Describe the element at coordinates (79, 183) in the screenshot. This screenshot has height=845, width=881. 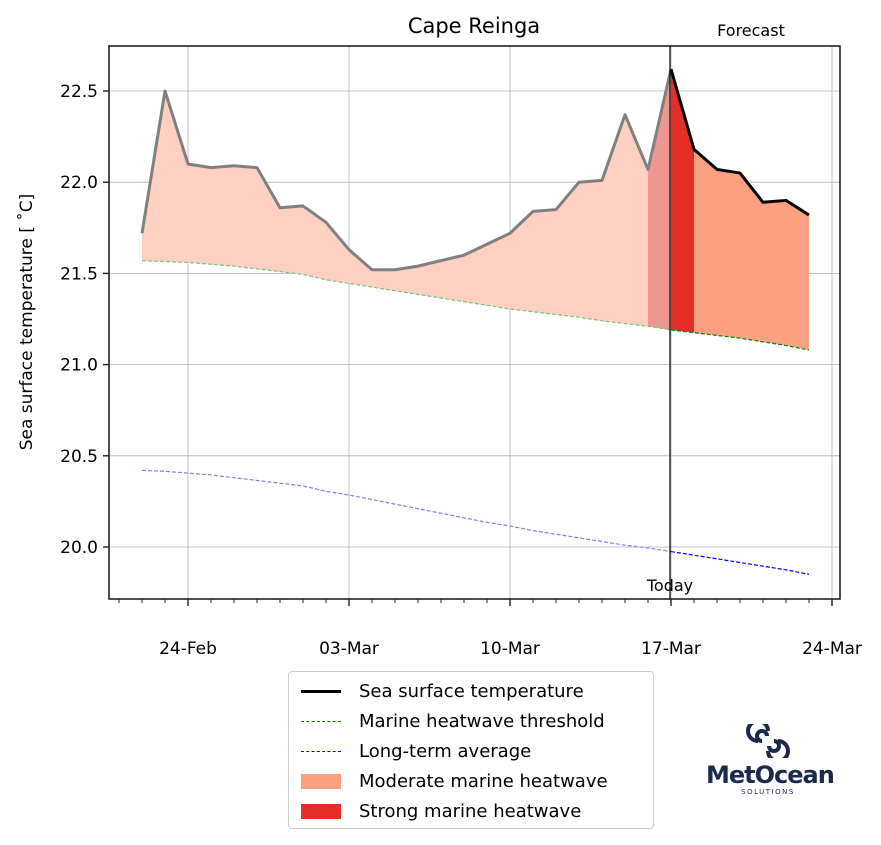
I see `svg-text: 22.0` at that location.